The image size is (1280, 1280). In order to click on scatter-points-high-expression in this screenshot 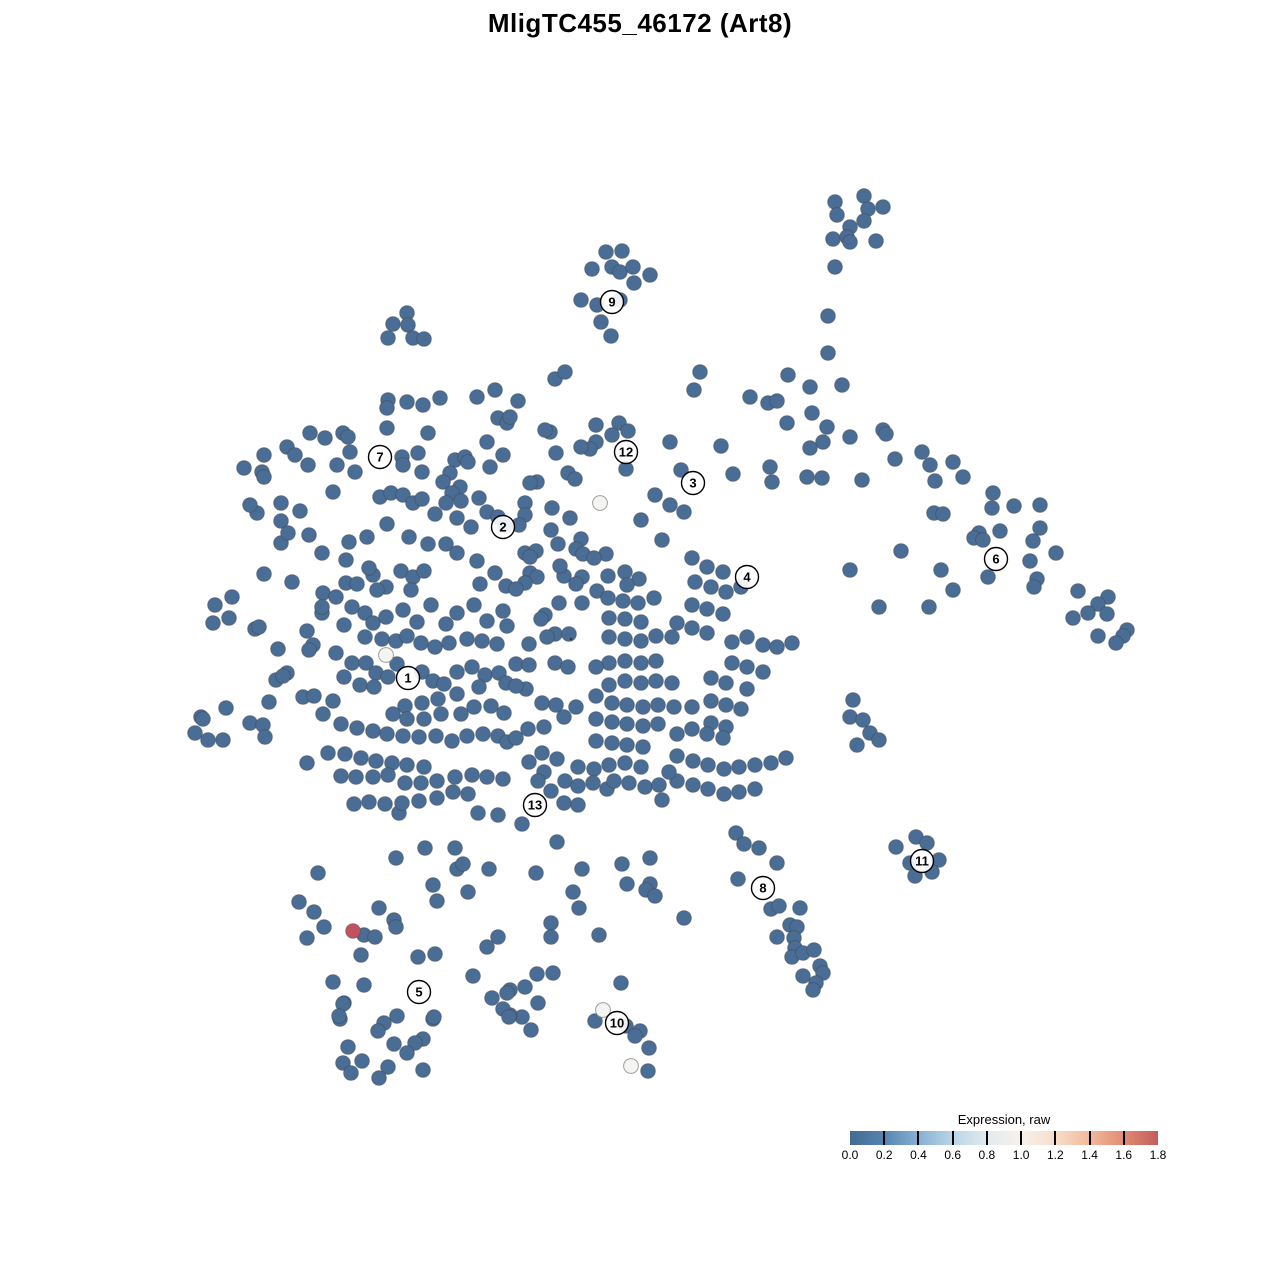, I will do `click(353, 931)`.